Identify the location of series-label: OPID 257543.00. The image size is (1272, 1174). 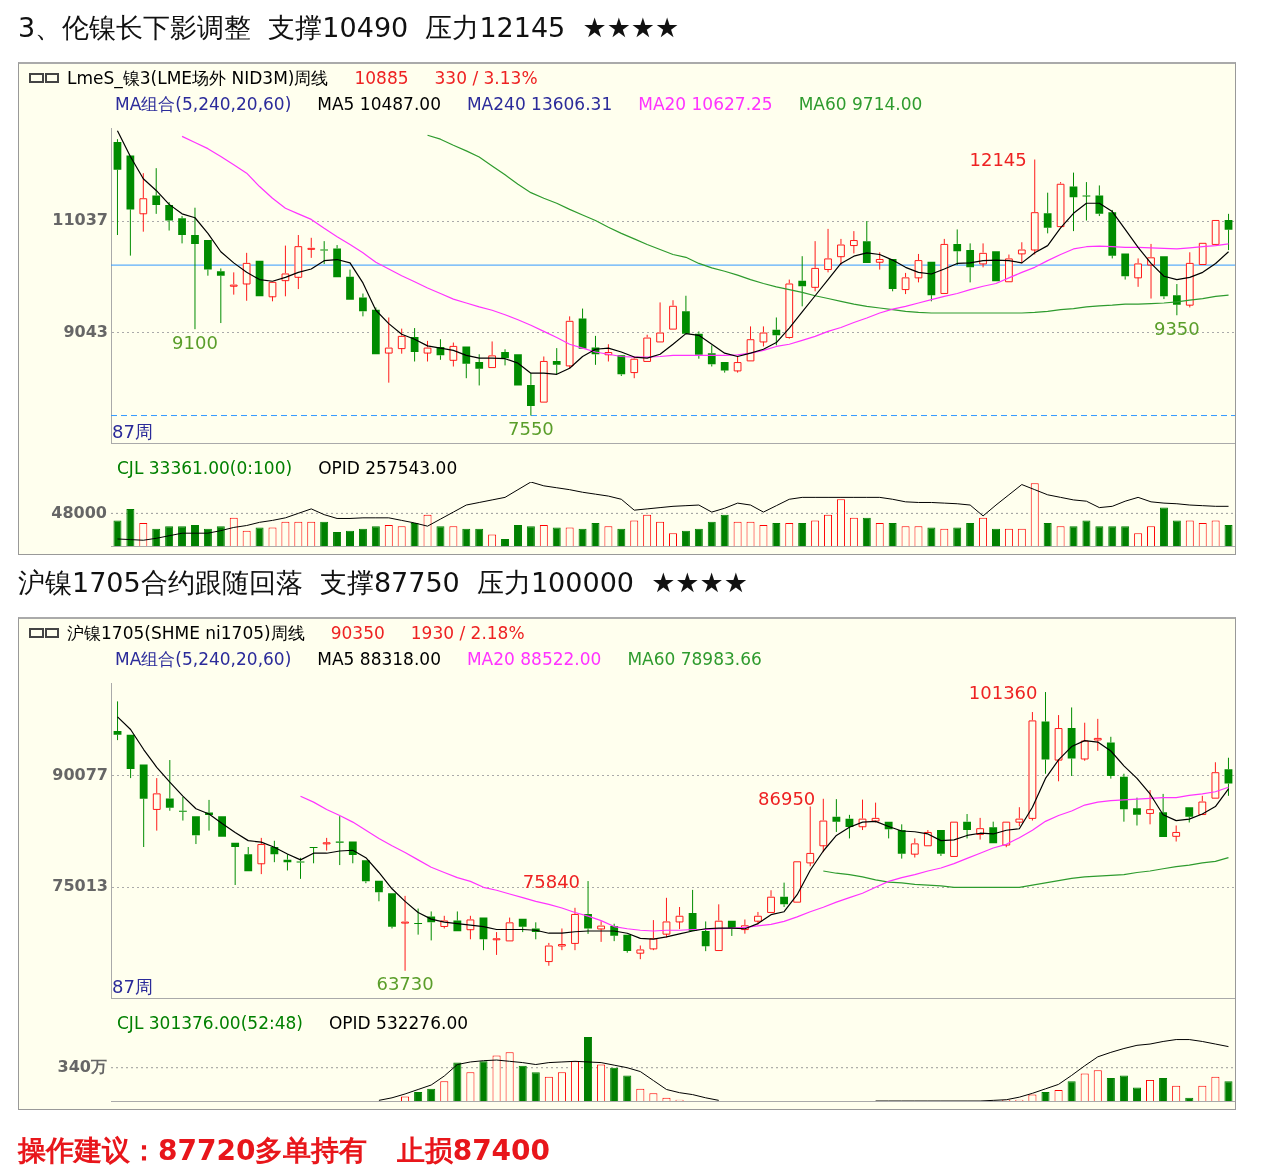
(388, 468).